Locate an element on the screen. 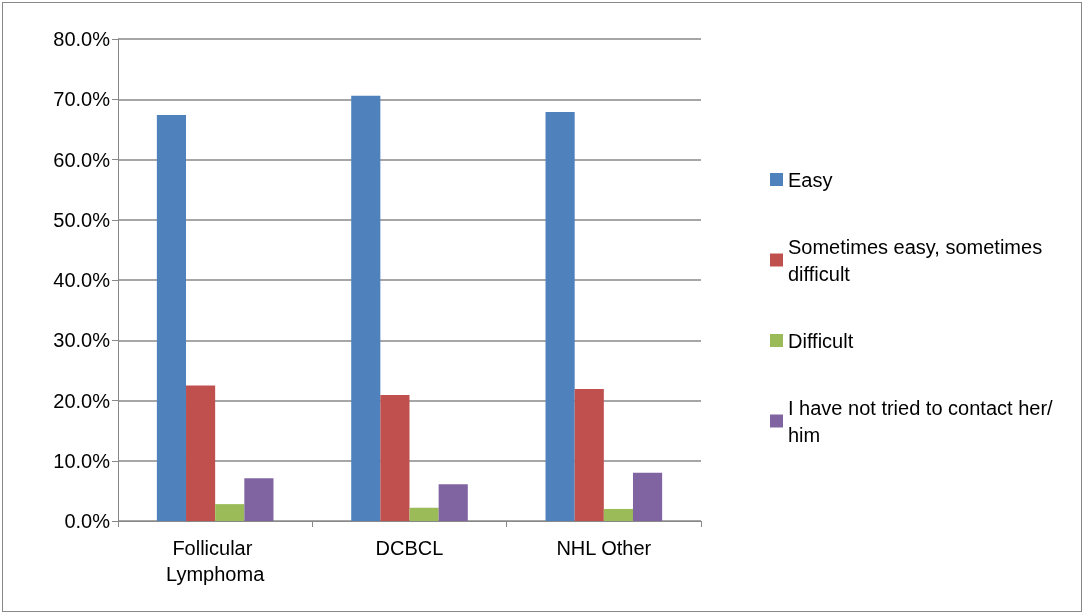 The width and height of the screenshot is (1086, 616). y-tick-label: 60.0% is located at coordinates (82, 159).